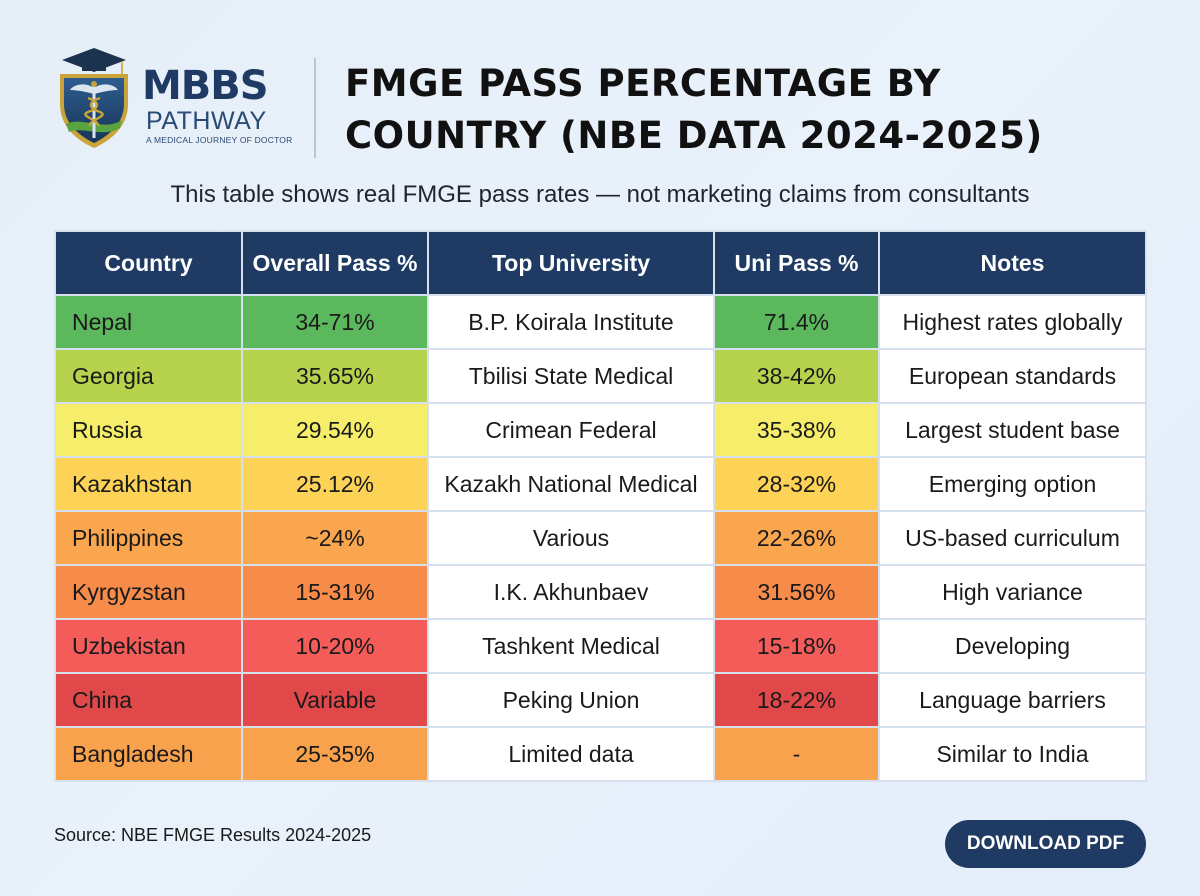 This screenshot has width=1200, height=896. I want to click on uni-pass-cell: -, so click(796, 754).